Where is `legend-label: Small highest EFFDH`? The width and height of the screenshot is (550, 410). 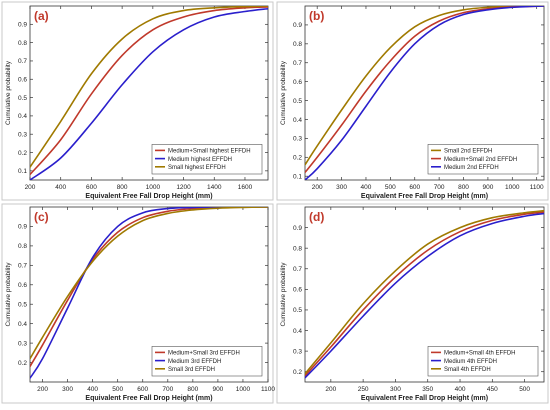
legend-label: Small highest EFFDH is located at coordinates (197, 168).